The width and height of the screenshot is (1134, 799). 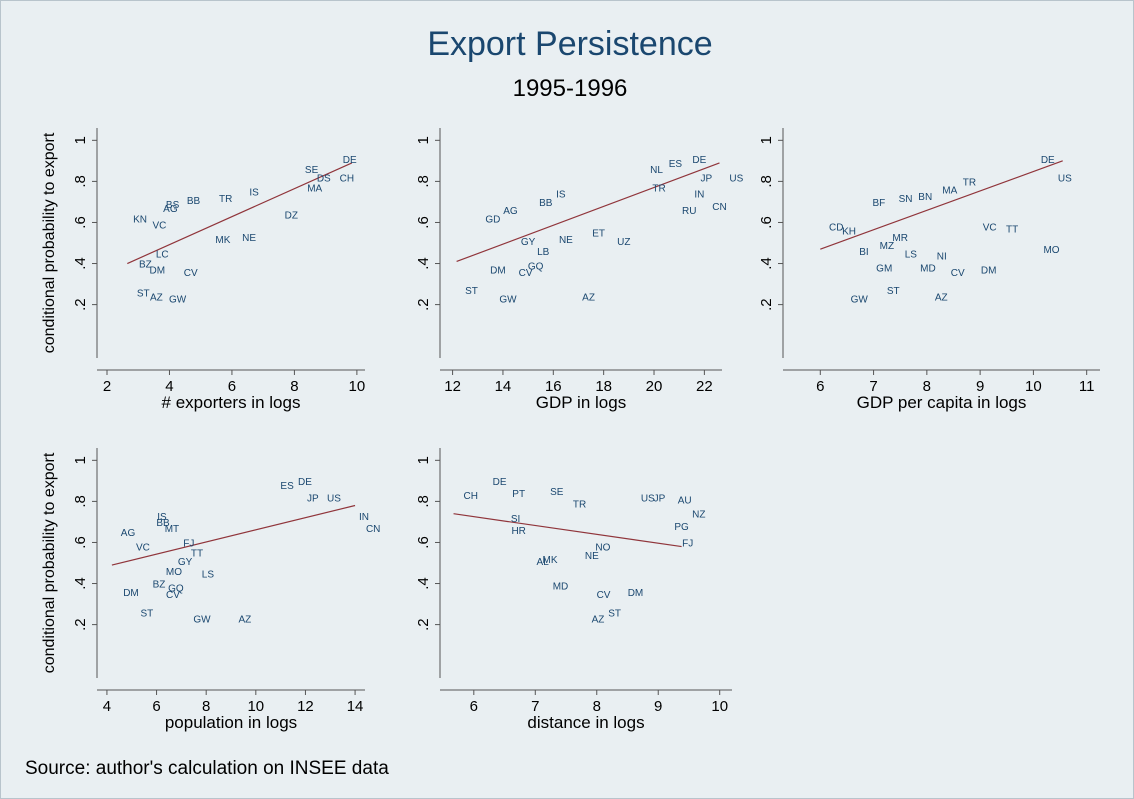 What do you see at coordinates (515, 519) in the screenshot?
I see `point-label: SI` at bounding box center [515, 519].